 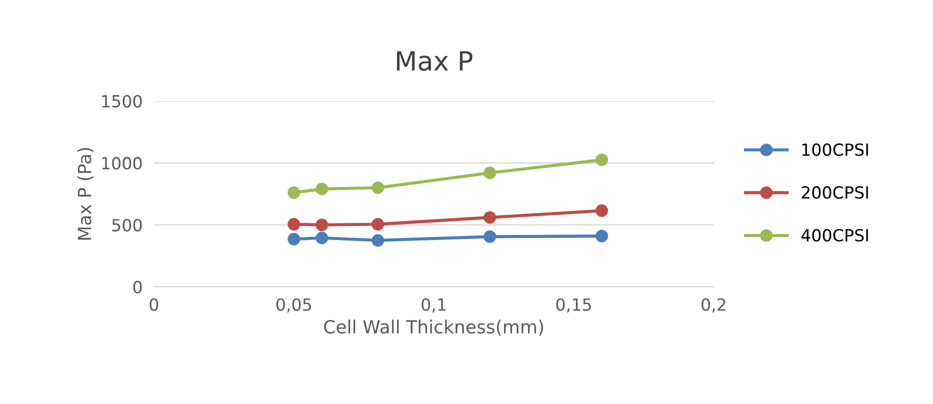 What do you see at coordinates (122, 163) in the screenshot?
I see `y-tick-label: 1000` at bounding box center [122, 163].